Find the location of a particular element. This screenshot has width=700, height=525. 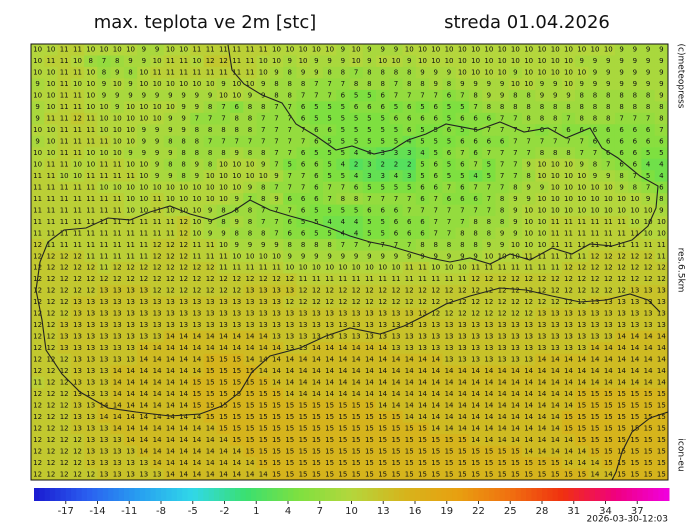

cell-value: 6 is located at coordinates (422, 233).